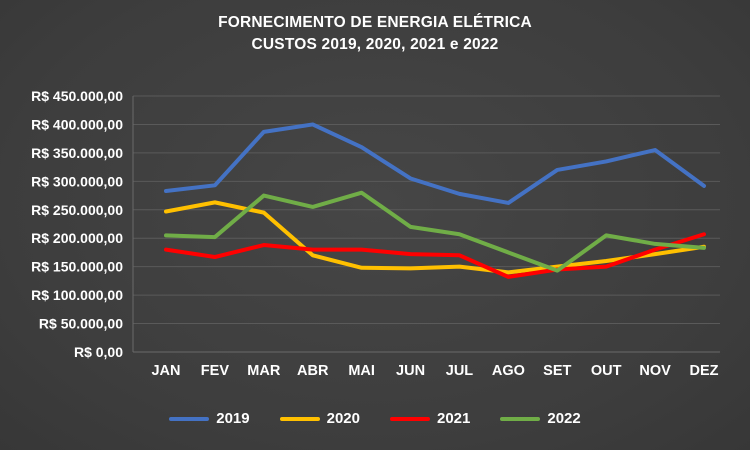 Image resolution: width=750 pixels, height=450 pixels. Describe the element at coordinates (215, 371) in the screenshot. I see `x-axis-tick-label: FEV` at that location.